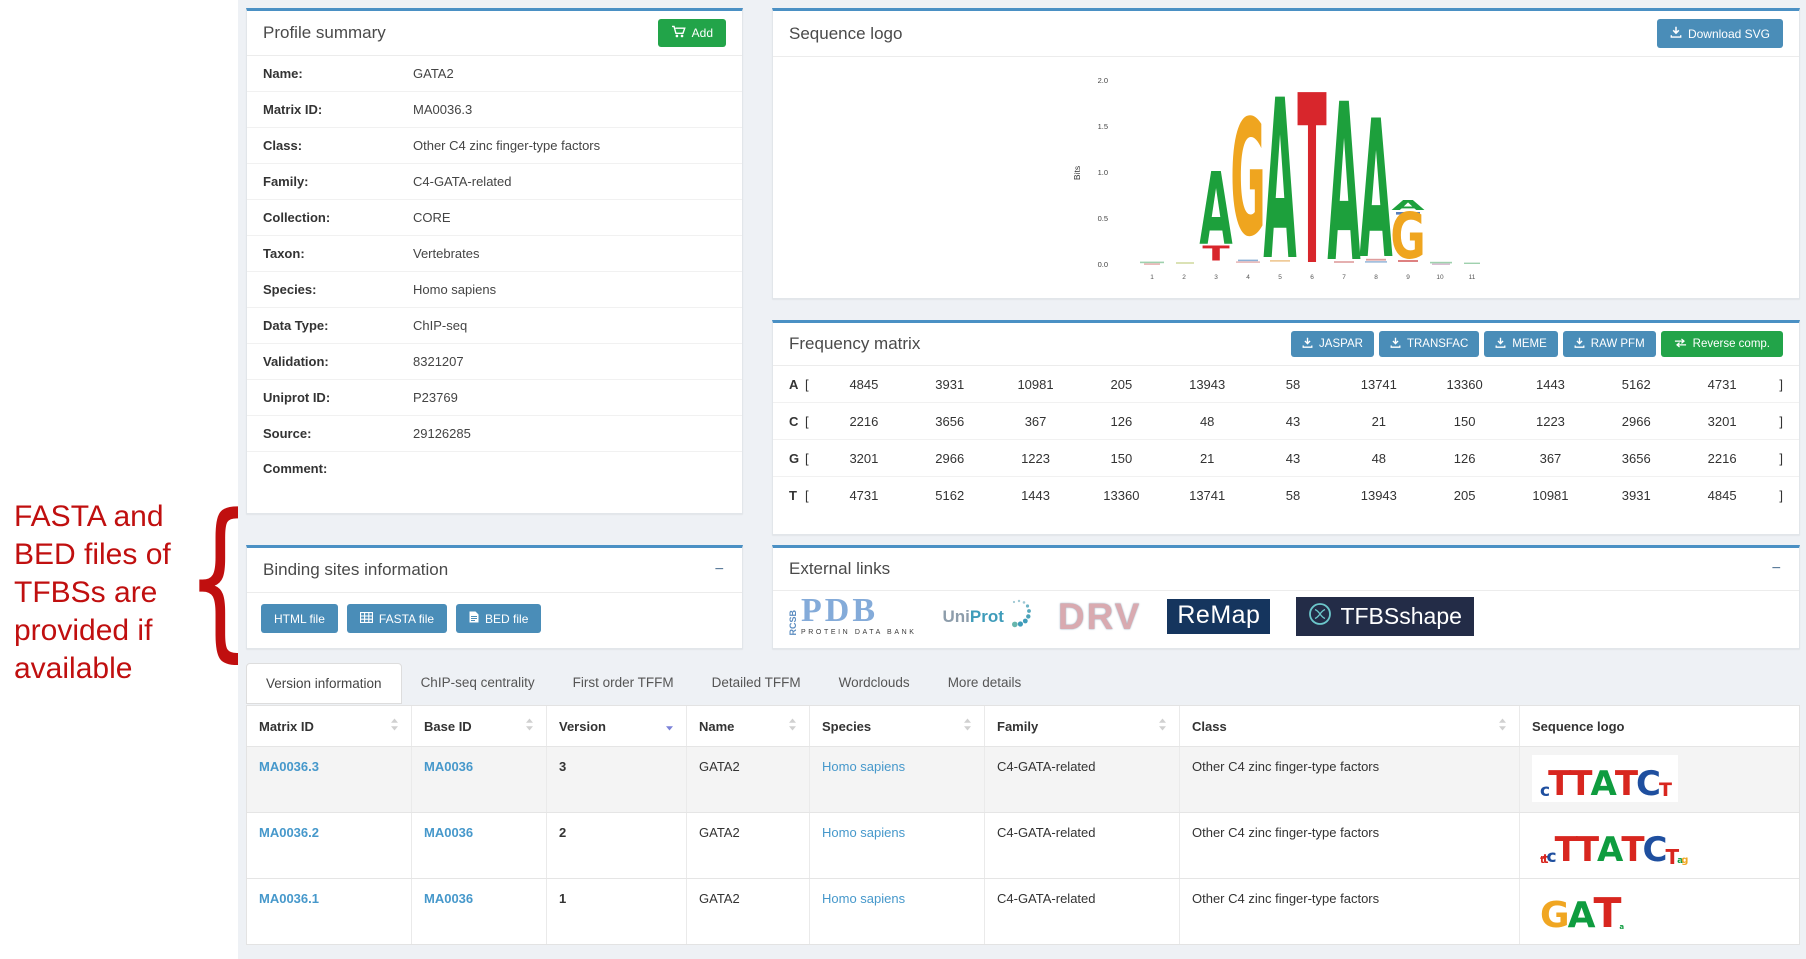 The image size is (1806, 959). What do you see at coordinates (494, 398) in the screenshot?
I see `field-uniprot-id: Uniprot ID: P23769` at bounding box center [494, 398].